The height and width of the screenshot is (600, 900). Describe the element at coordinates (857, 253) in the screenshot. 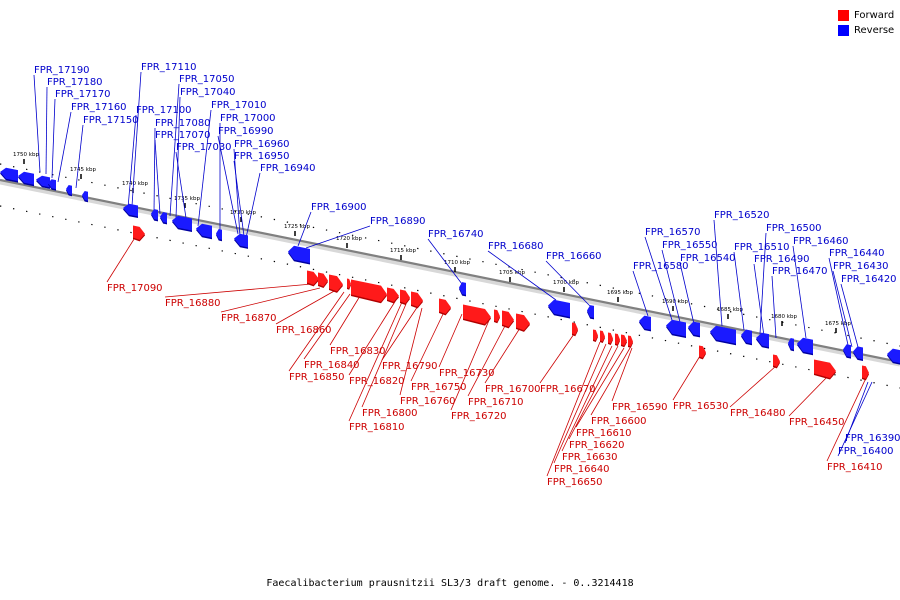

I see `gene-label: FPR_16440` at that location.